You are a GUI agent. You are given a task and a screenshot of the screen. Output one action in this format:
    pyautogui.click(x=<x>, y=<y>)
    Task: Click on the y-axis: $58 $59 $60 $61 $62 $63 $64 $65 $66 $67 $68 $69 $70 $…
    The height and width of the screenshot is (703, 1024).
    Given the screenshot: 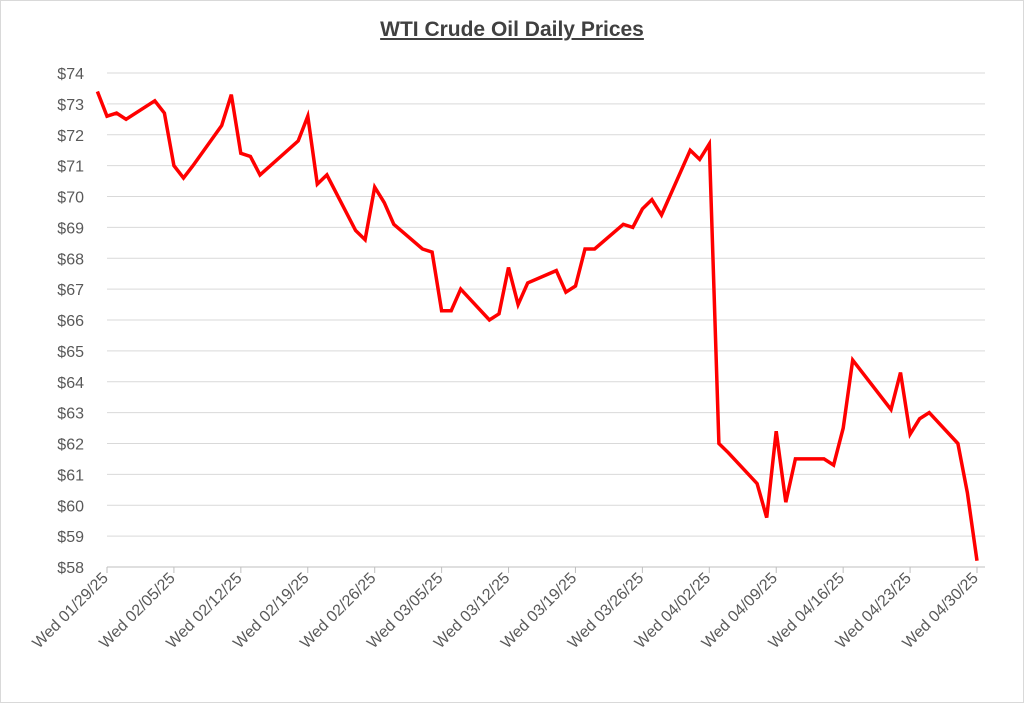 What is the action you would take?
    pyautogui.click(x=70, y=321)
    